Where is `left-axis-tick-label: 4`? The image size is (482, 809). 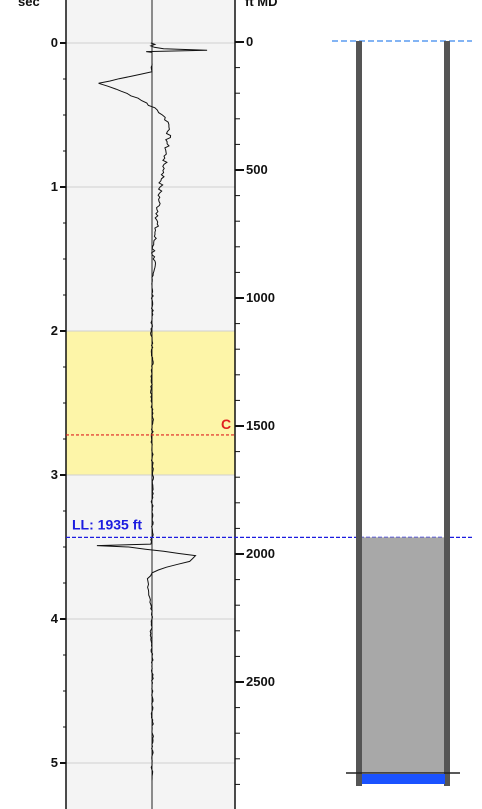
left-axis-tick-label: 4 is located at coordinates (55, 618).